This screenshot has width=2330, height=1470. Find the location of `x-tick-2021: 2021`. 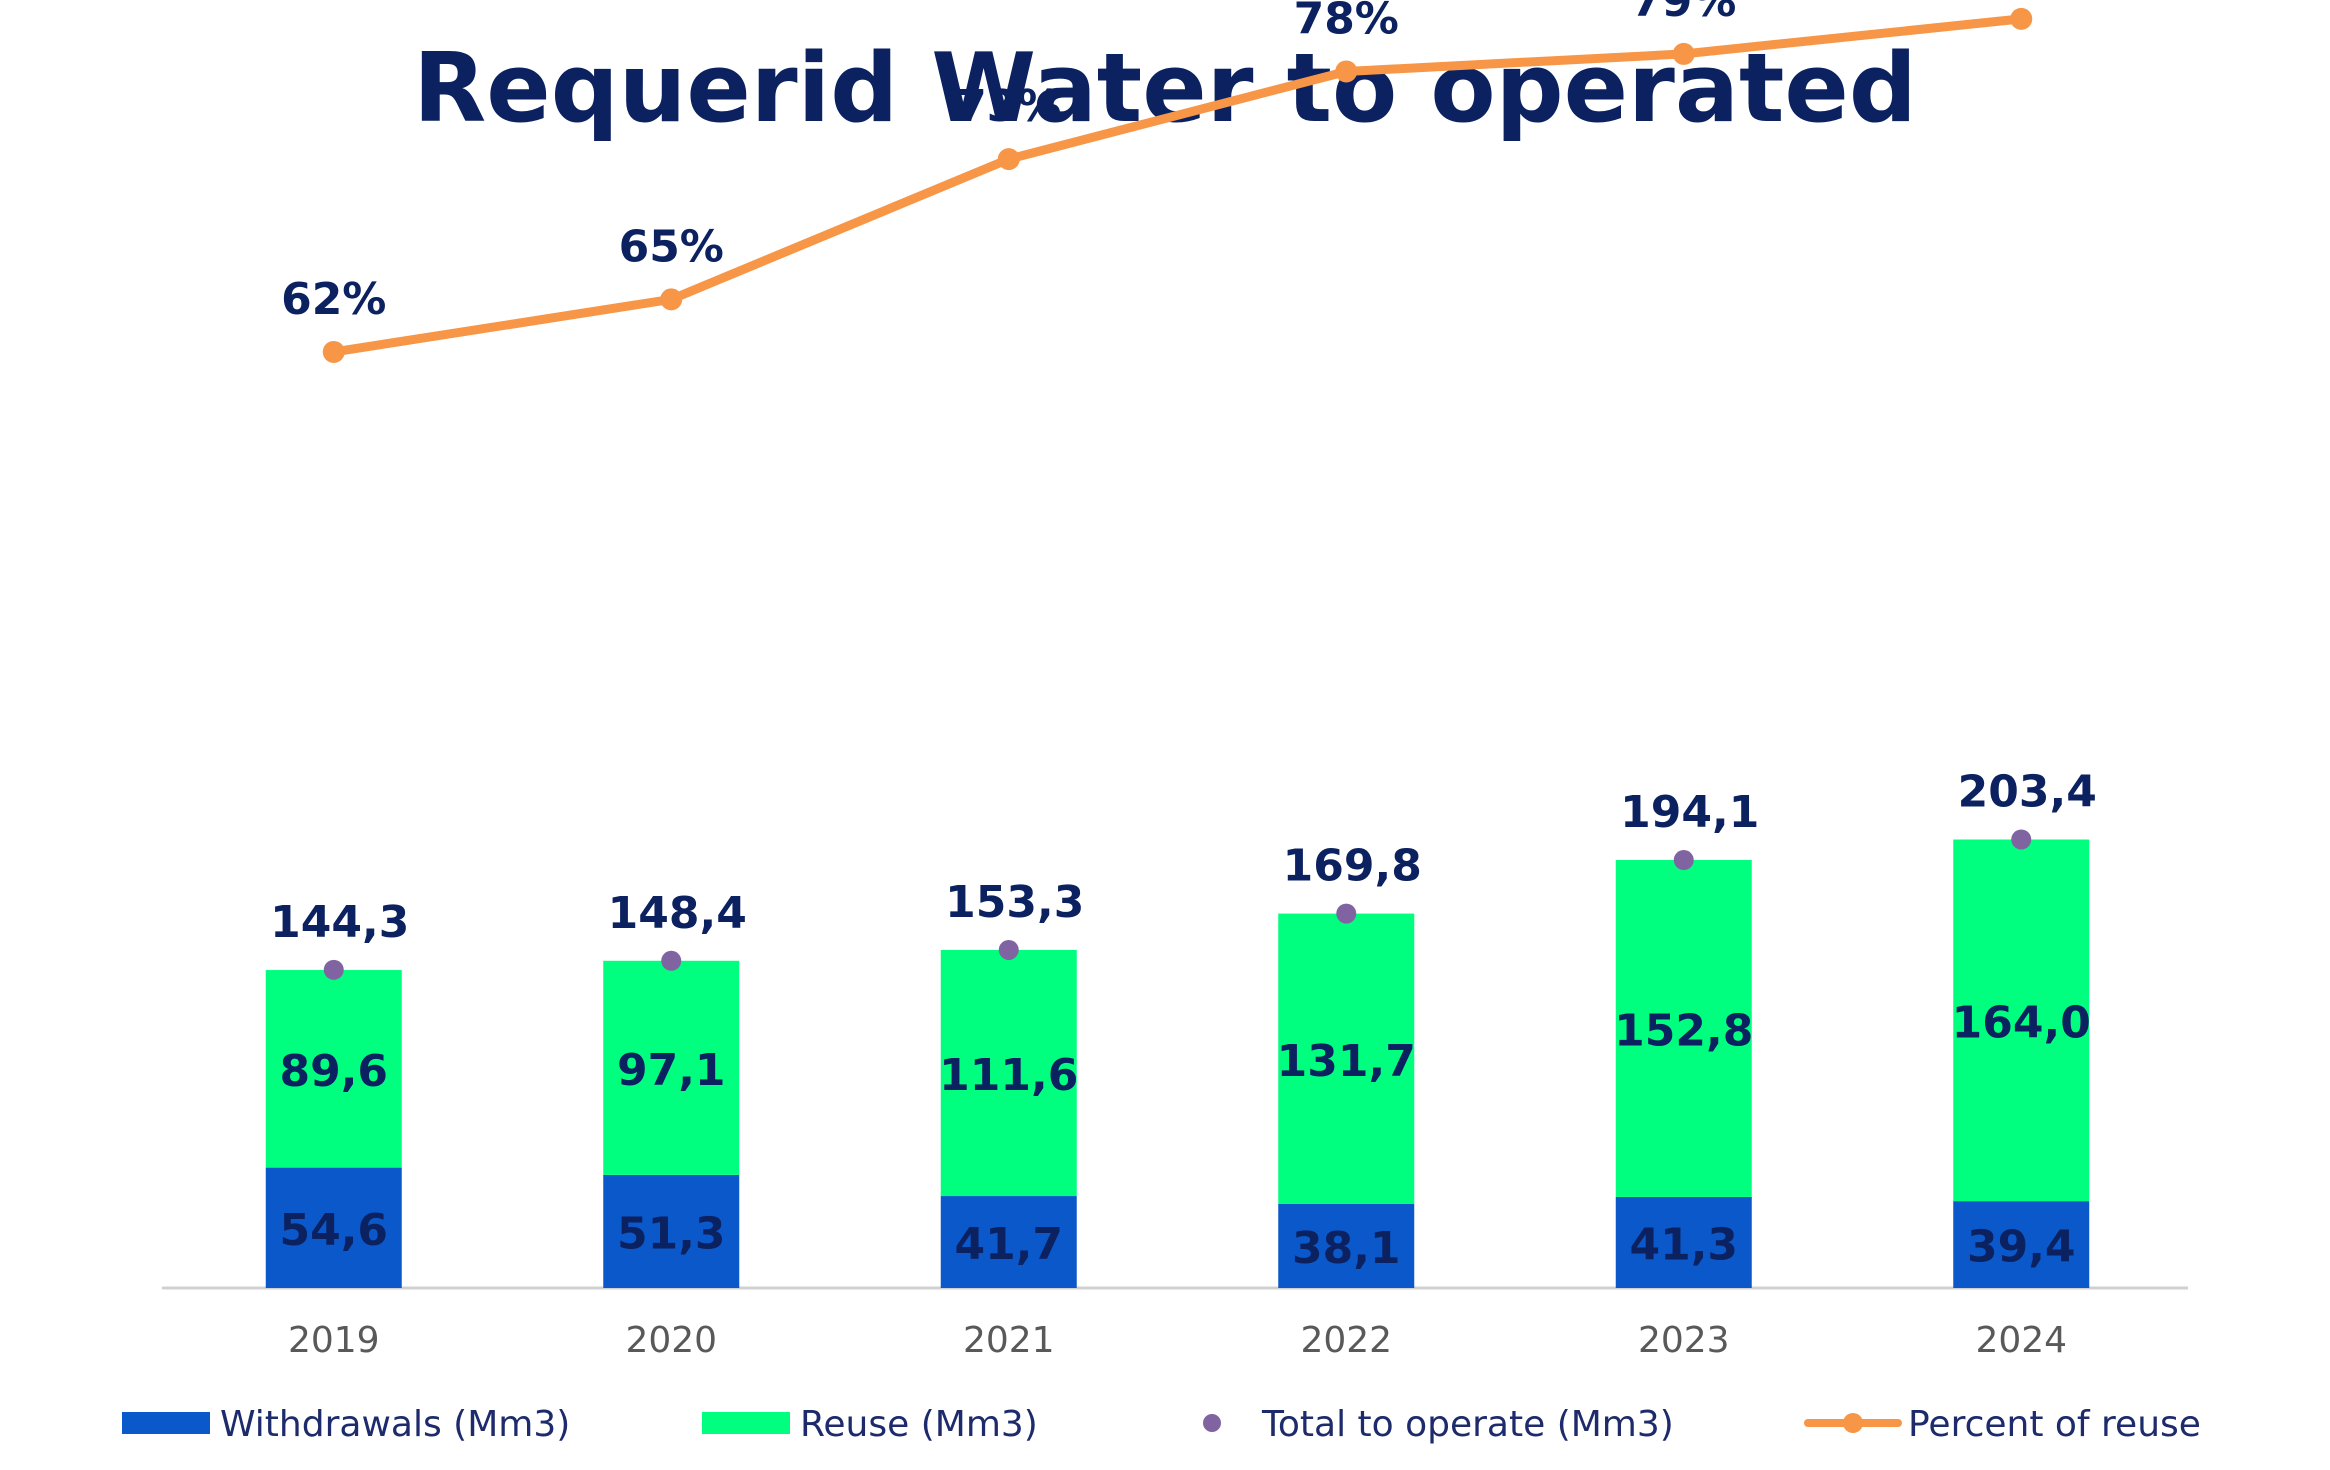

x-tick-2021: 2021 is located at coordinates (1009, 1340).